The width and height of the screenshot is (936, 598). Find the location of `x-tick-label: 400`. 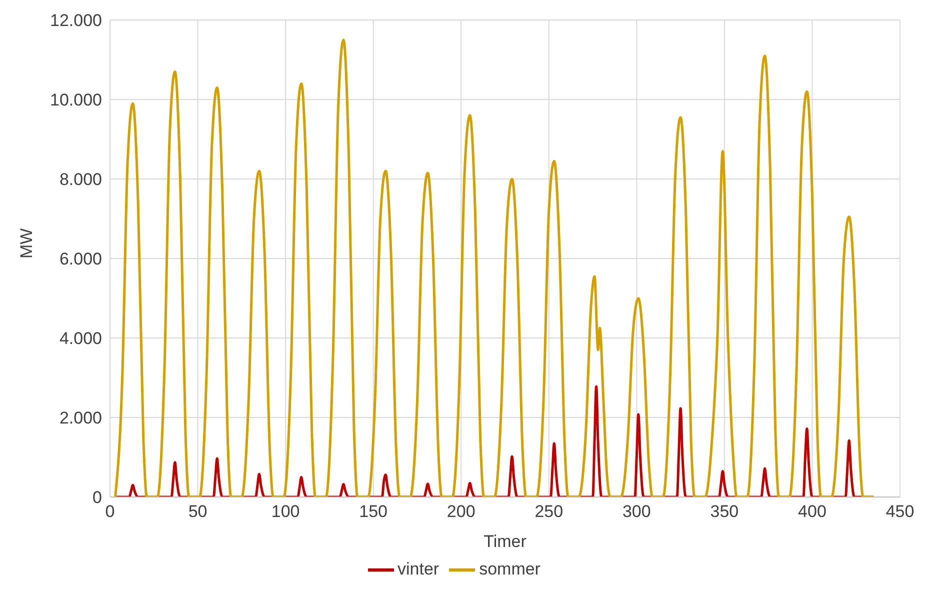

x-tick-label: 400 is located at coordinates (812, 512).